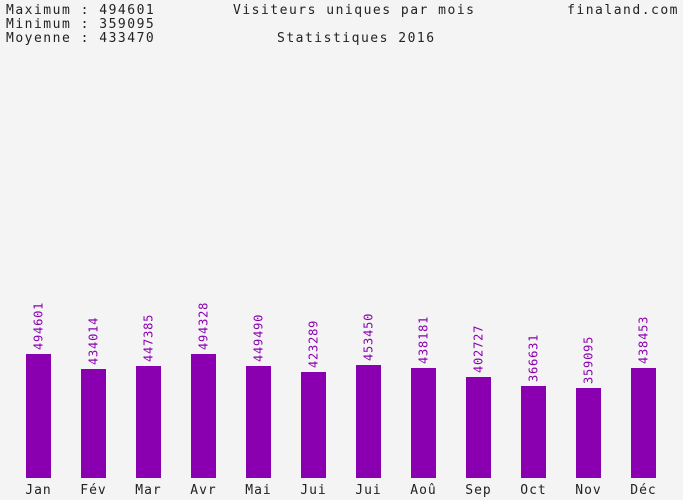 The image size is (683, 500). Describe the element at coordinates (478, 490) in the screenshot. I see `month-label-9: Sep` at that location.